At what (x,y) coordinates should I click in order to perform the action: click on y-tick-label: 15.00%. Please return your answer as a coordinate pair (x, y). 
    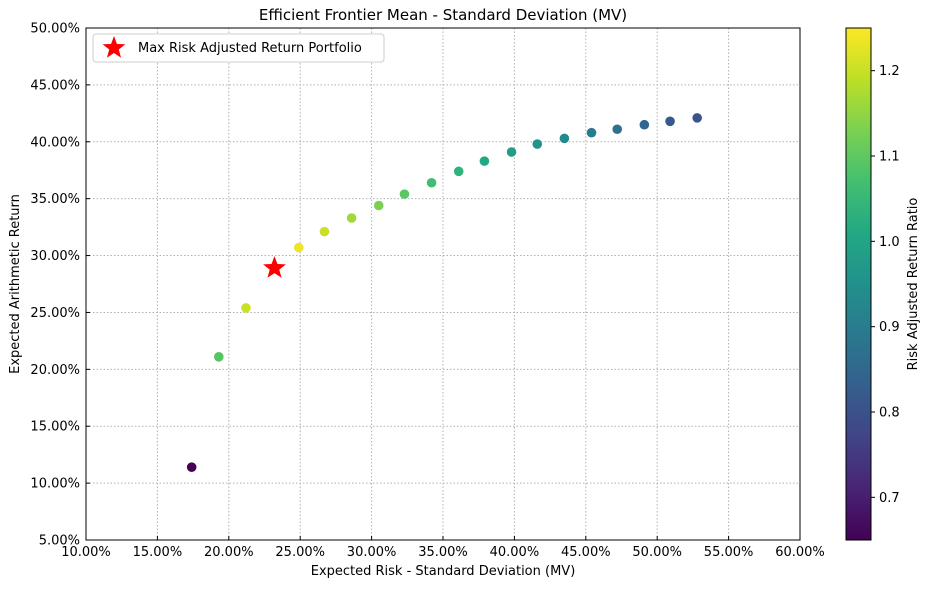
    Looking at the image, I should click on (55, 427).